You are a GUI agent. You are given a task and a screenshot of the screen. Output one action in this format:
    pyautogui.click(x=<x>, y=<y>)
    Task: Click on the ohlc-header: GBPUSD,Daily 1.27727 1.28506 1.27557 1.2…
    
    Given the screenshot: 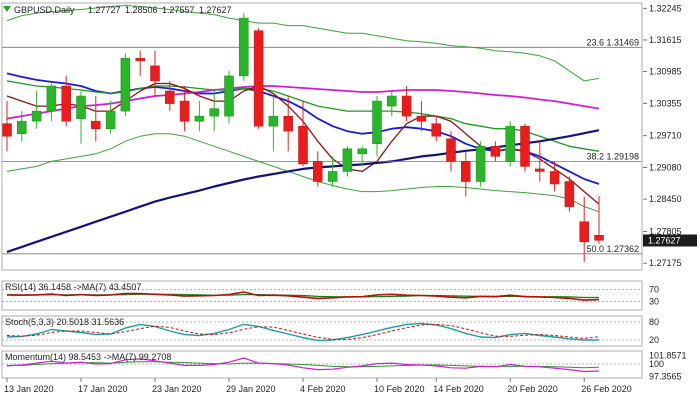 What is the action you would take?
    pyautogui.click(x=117, y=10)
    